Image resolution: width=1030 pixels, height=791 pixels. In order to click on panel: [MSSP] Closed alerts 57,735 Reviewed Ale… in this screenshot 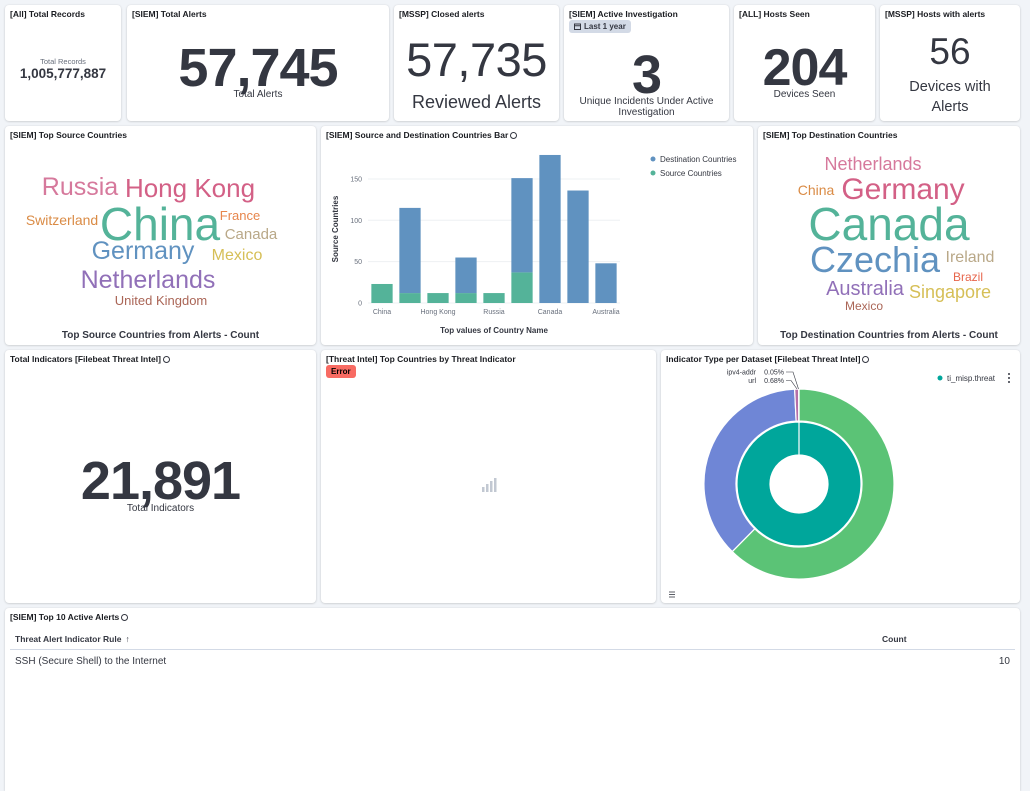, I will do `click(476, 63)`.